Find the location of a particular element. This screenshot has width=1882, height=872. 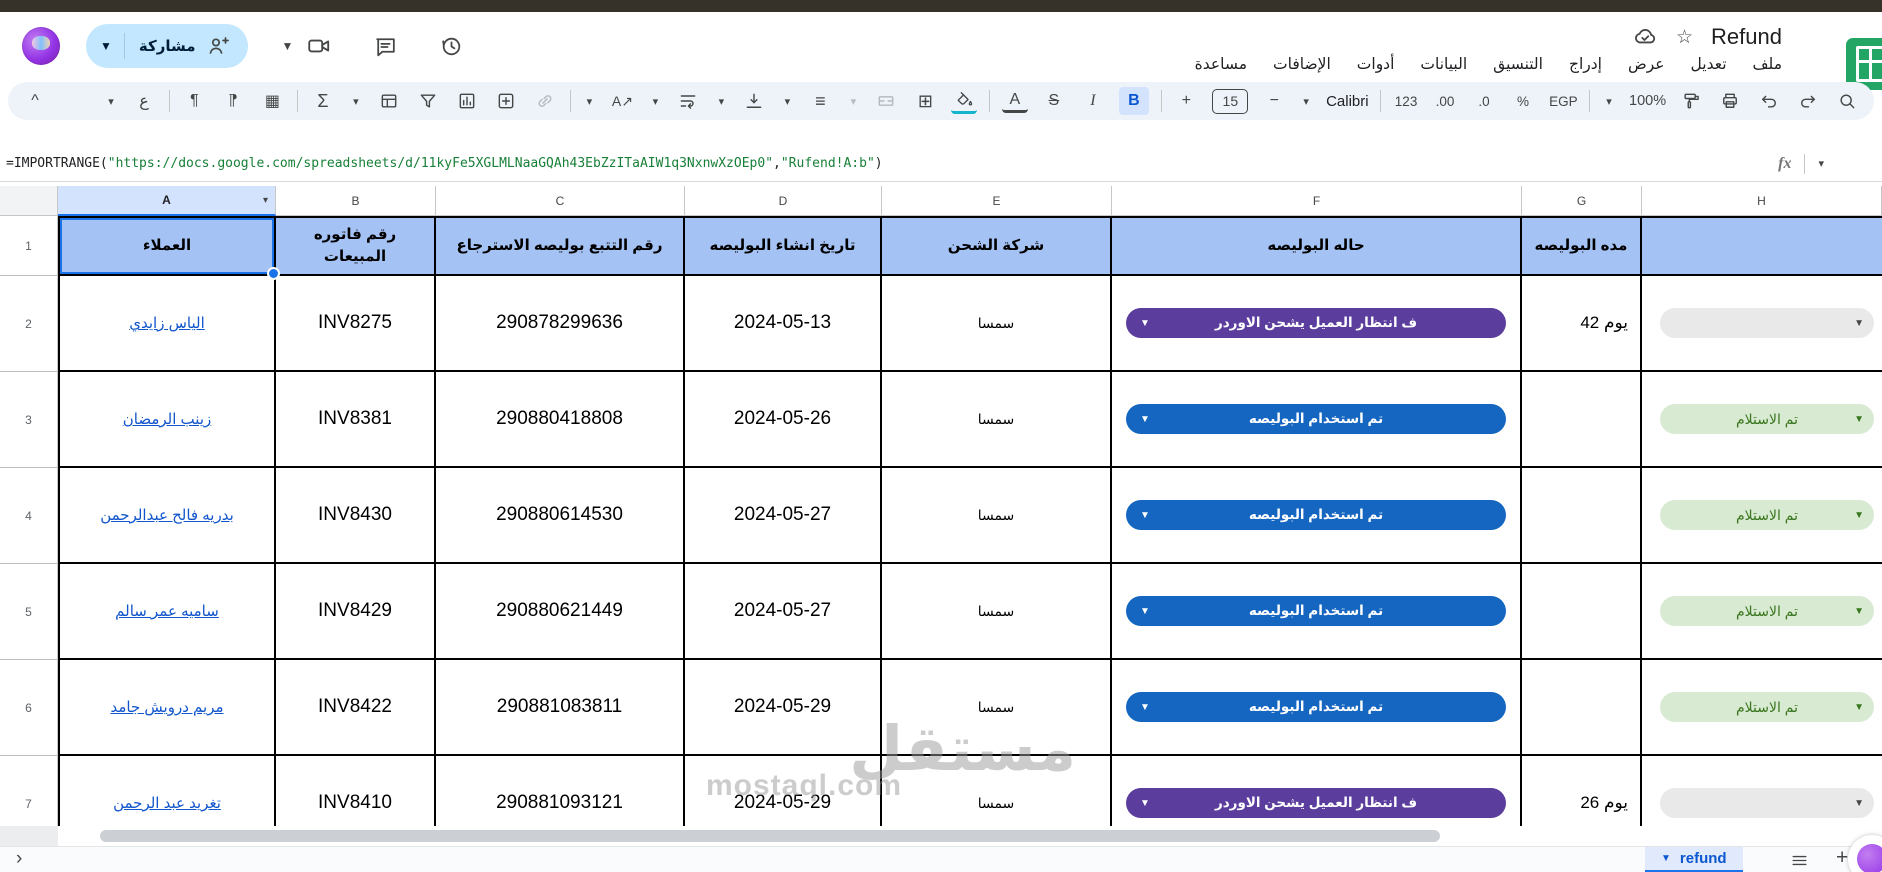

menu-item: البيانات is located at coordinates (1444, 64).